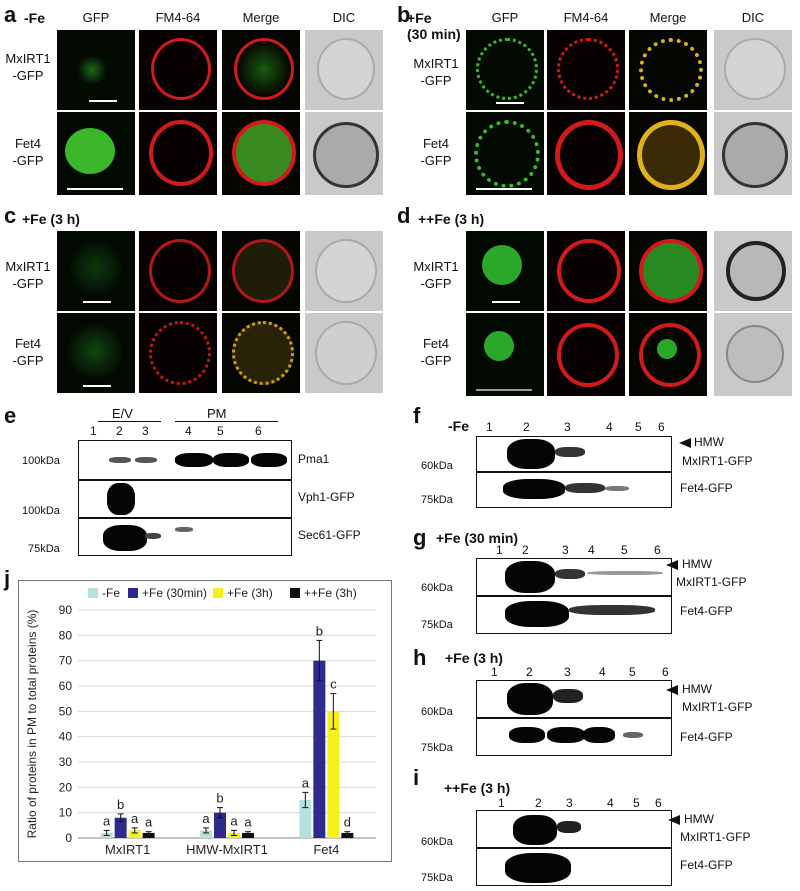  What do you see at coordinates (437, 466) in the screenshot?
I see `marker-f-60: 60kDa` at bounding box center [437, 466].